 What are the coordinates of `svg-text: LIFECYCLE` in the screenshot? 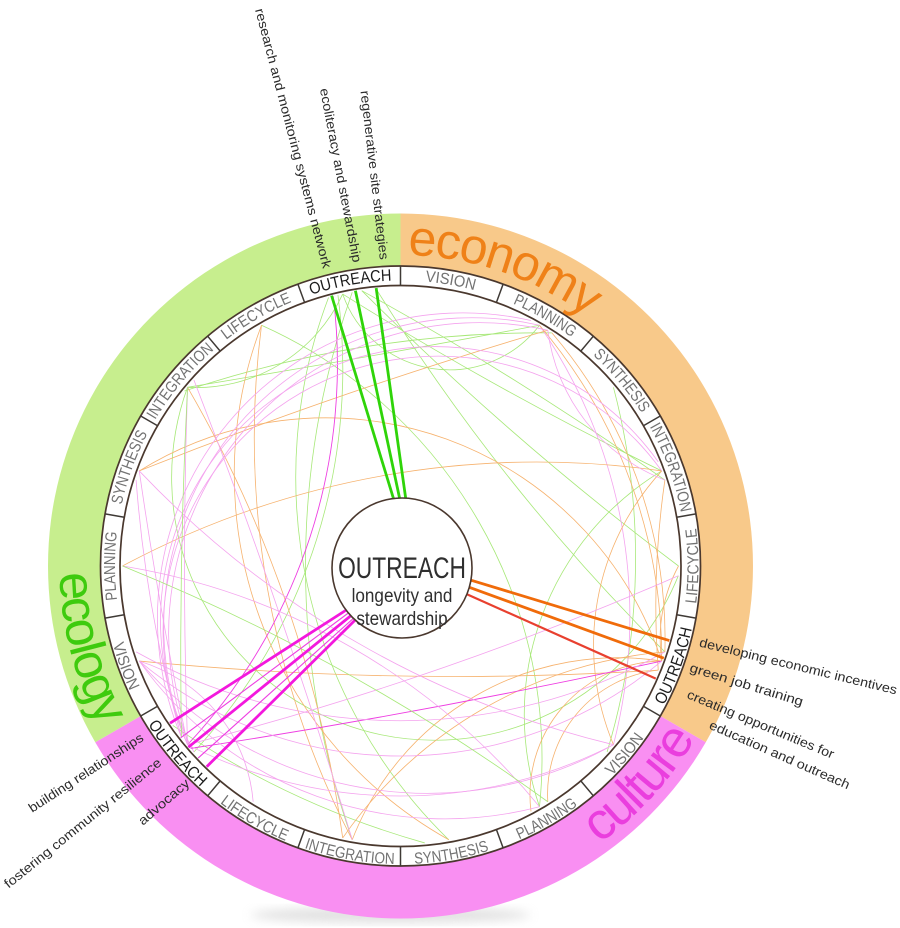 It's located at (692, 566).